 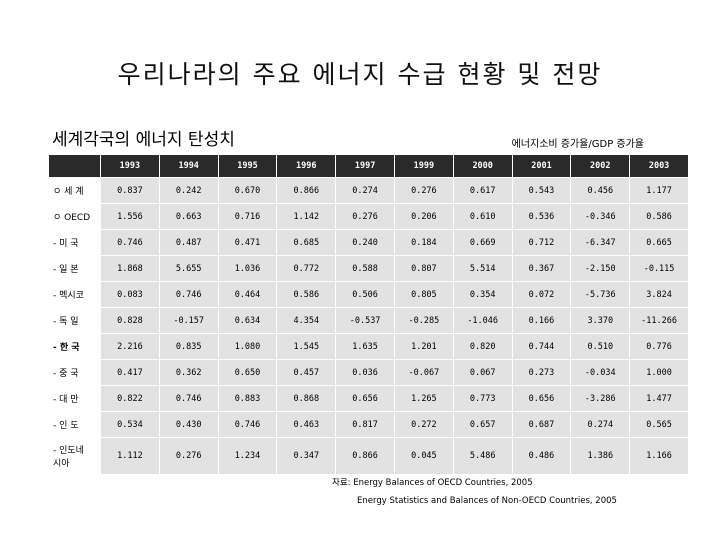 What do you see at coordinates (74, 456) in the screenshot?
I see `row-label: - 인도네 시아` at bounding box center [74, 456].